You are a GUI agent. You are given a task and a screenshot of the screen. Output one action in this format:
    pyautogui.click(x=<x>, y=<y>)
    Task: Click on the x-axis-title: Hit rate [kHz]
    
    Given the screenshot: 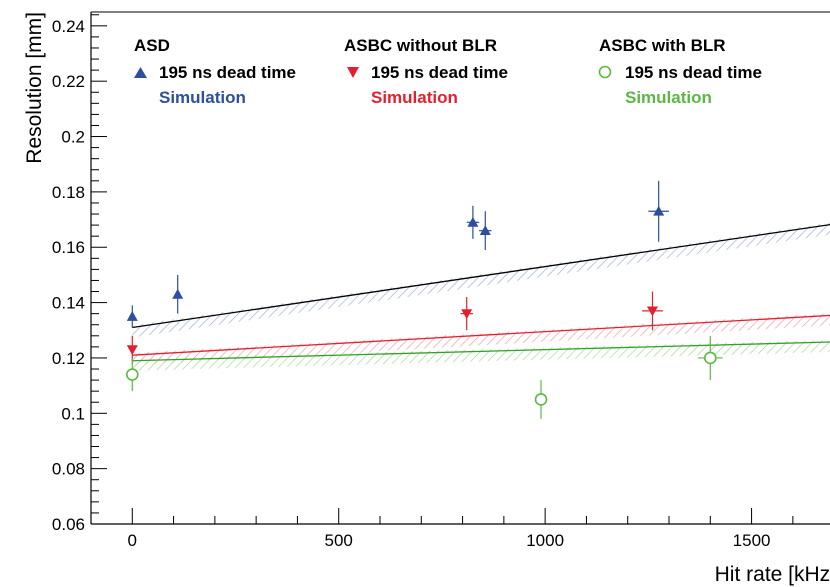 What is the action you would take?
    pyautogui.click(x=772, y=574)
    